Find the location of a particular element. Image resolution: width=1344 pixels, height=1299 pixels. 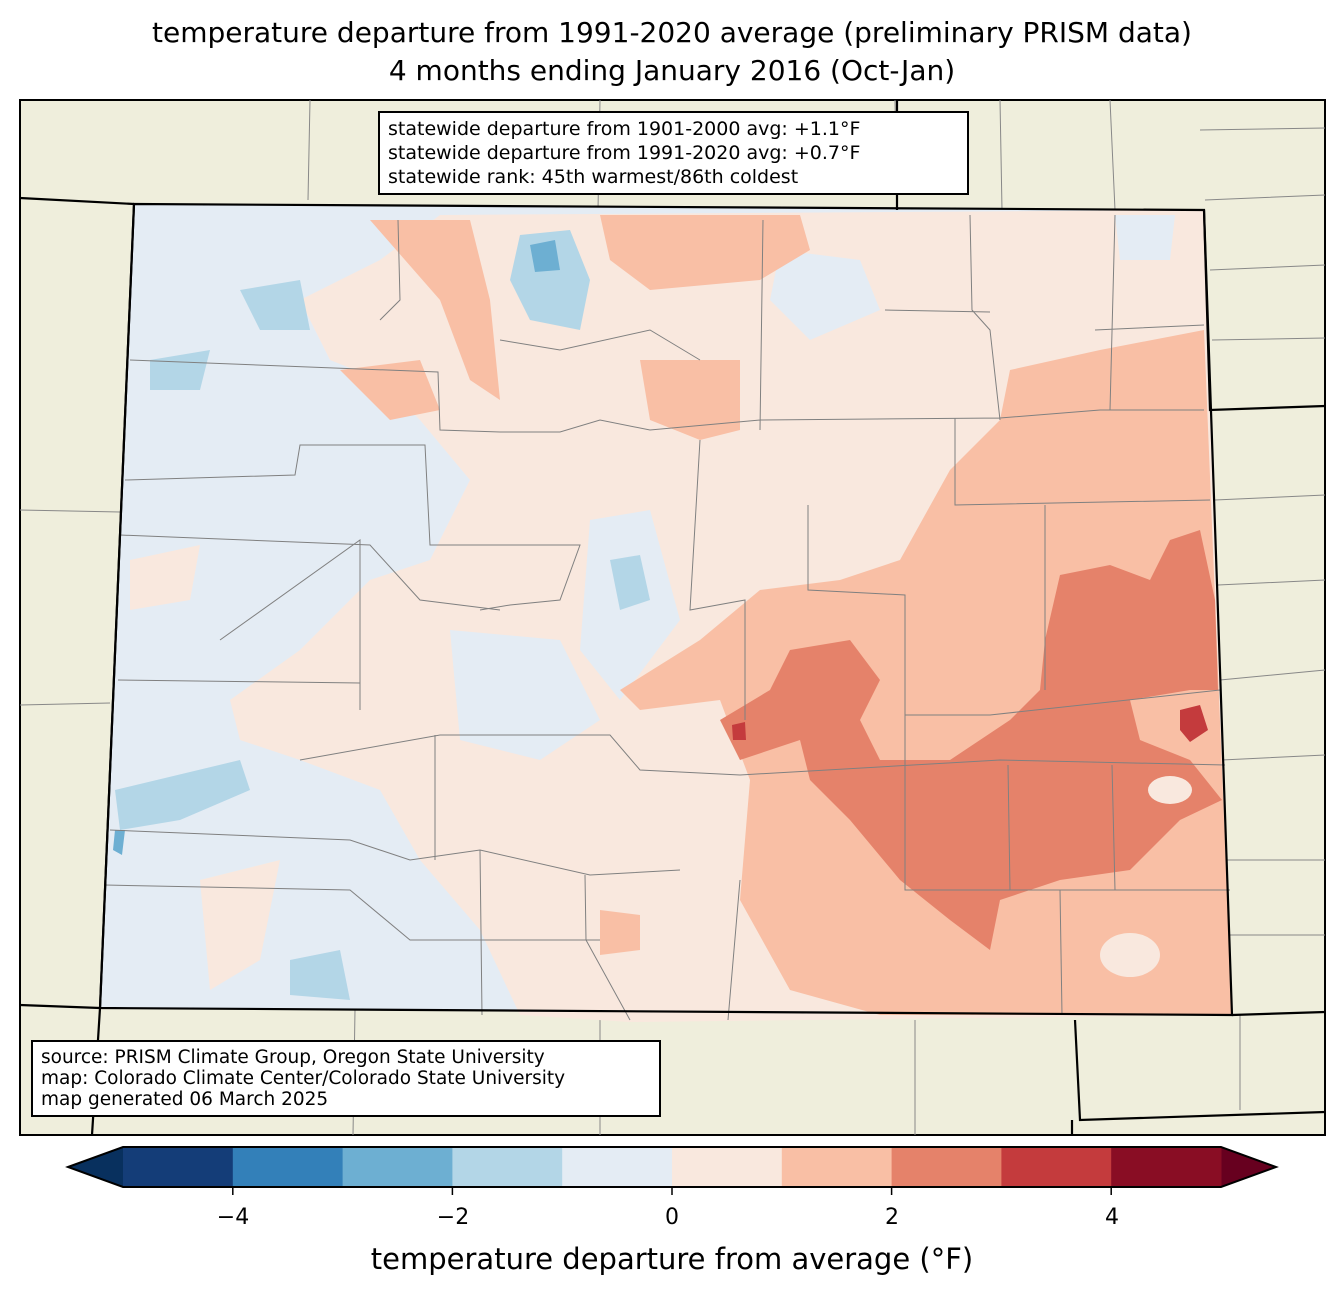

map-subtitle: 4 months ending January 2016 (Oct-Jan) is located at coordinates (672, 70).